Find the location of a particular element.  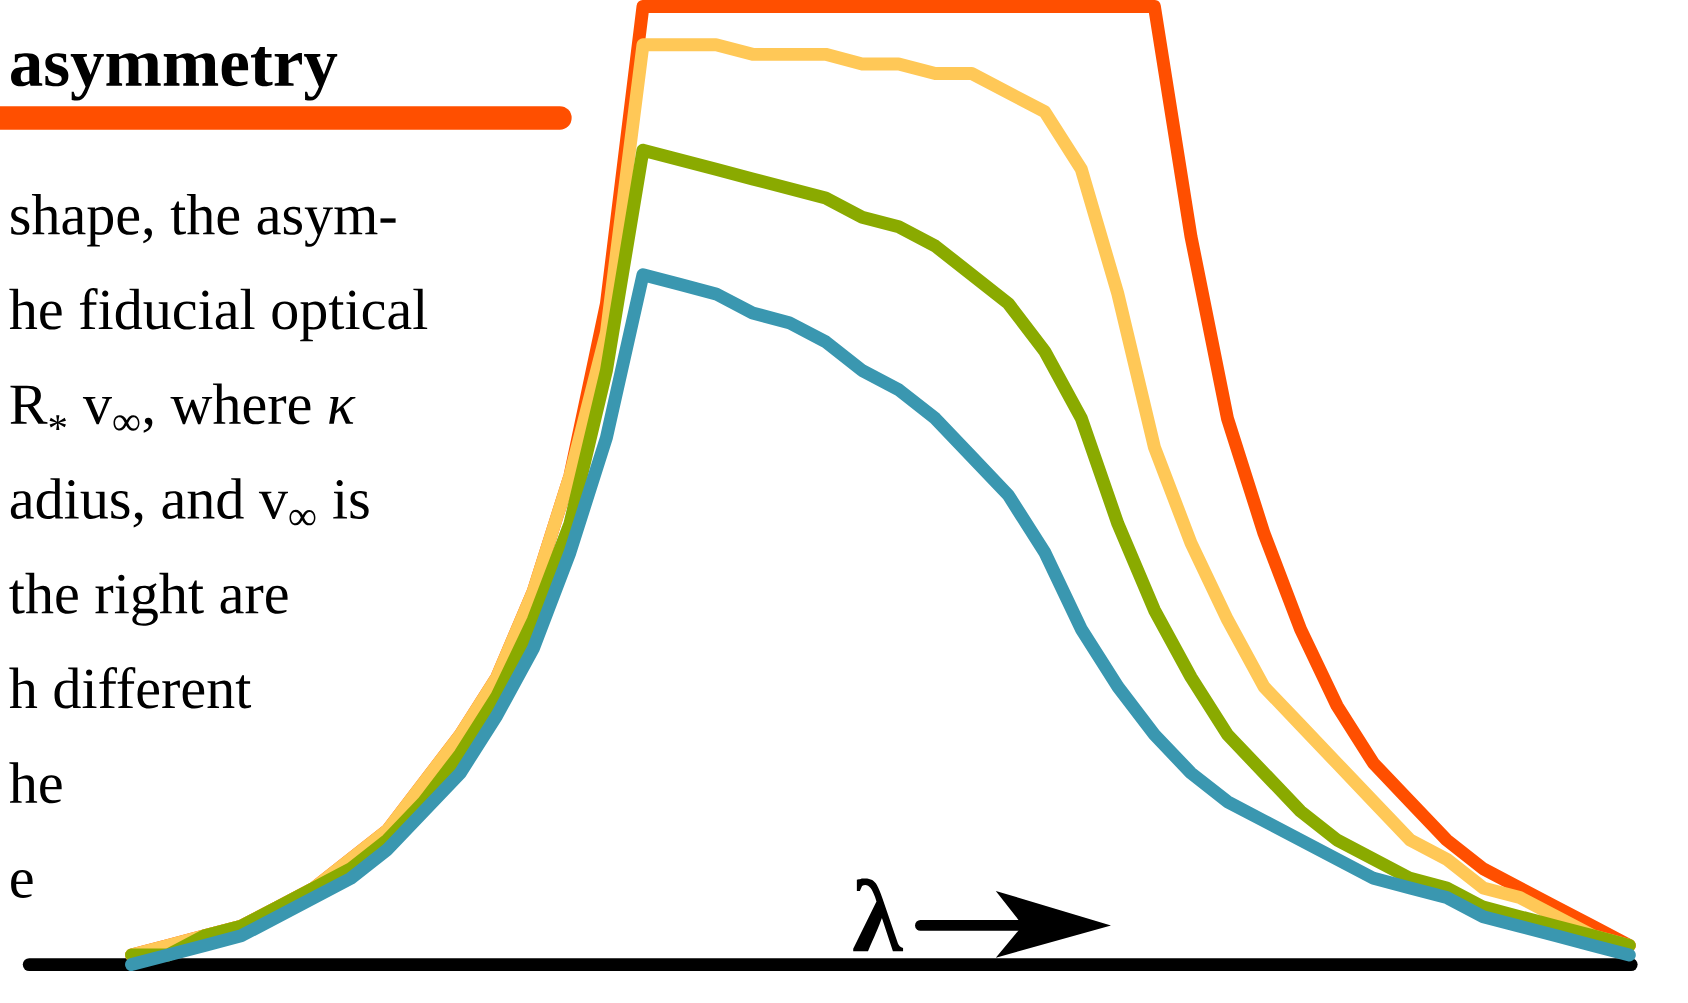

annotation: he fiducial optical is located at coordinates (218, 315).